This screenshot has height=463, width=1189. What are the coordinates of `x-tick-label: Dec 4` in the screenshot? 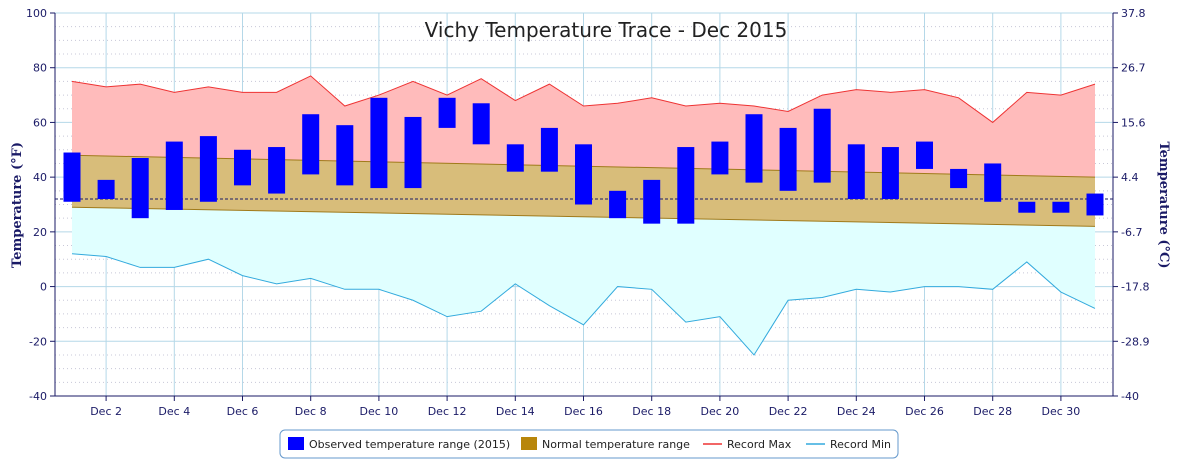 It's located at (174, 411).